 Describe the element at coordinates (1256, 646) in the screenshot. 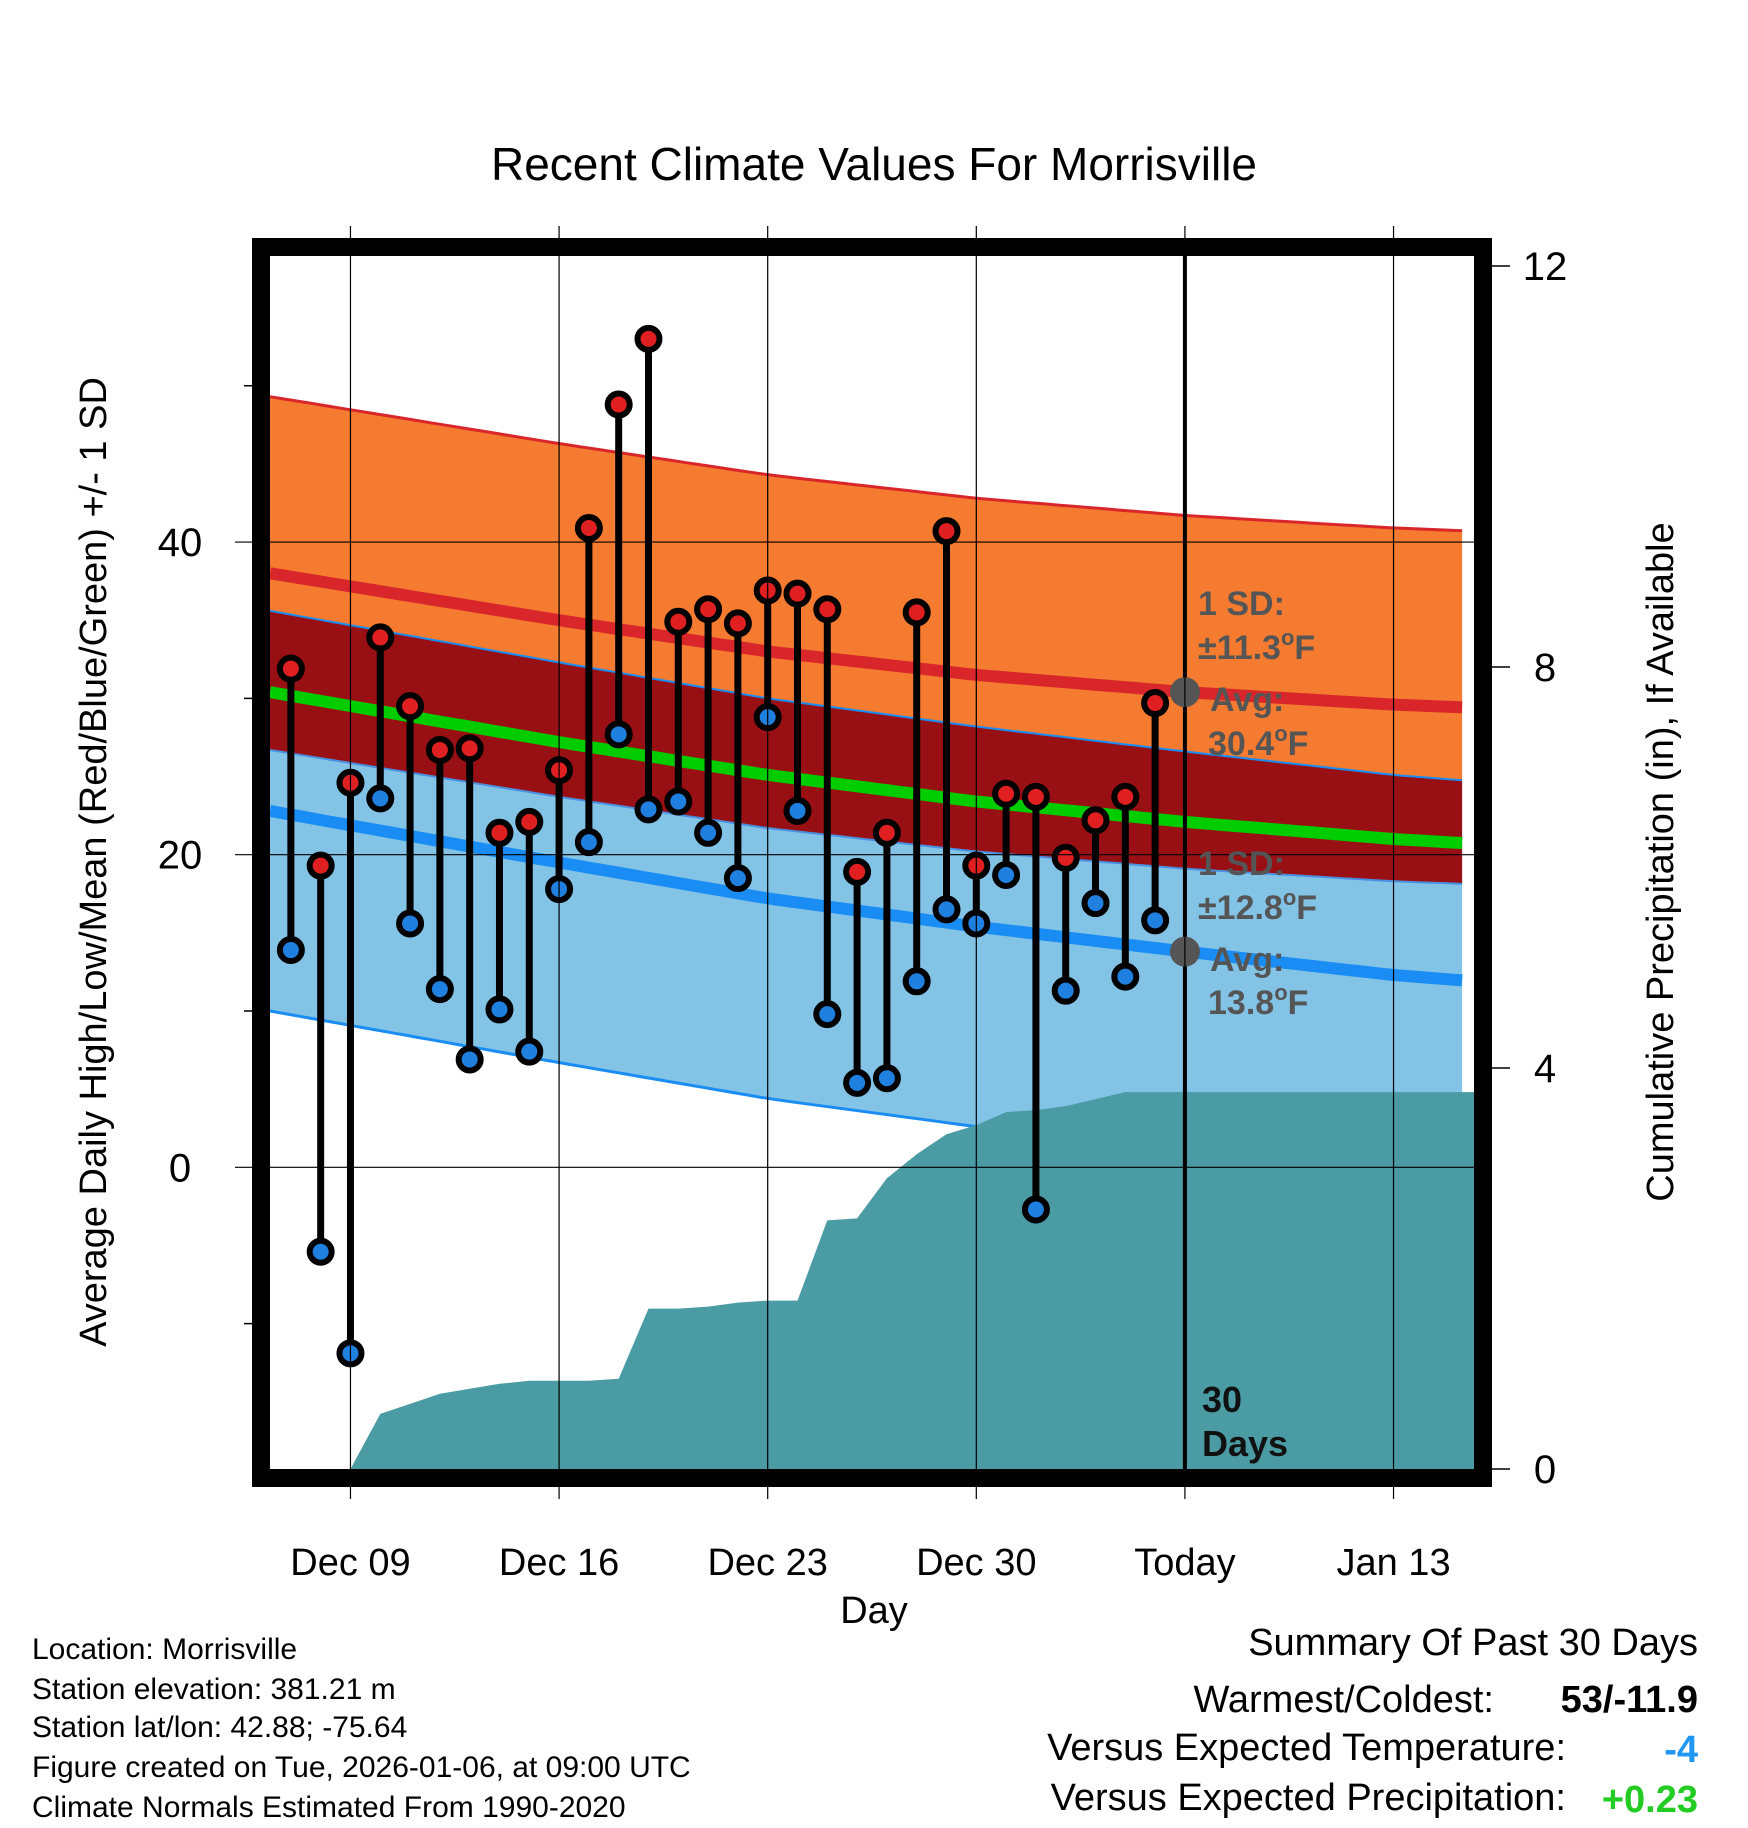

I see `high-sd-value: ±11.3oF` at that location.